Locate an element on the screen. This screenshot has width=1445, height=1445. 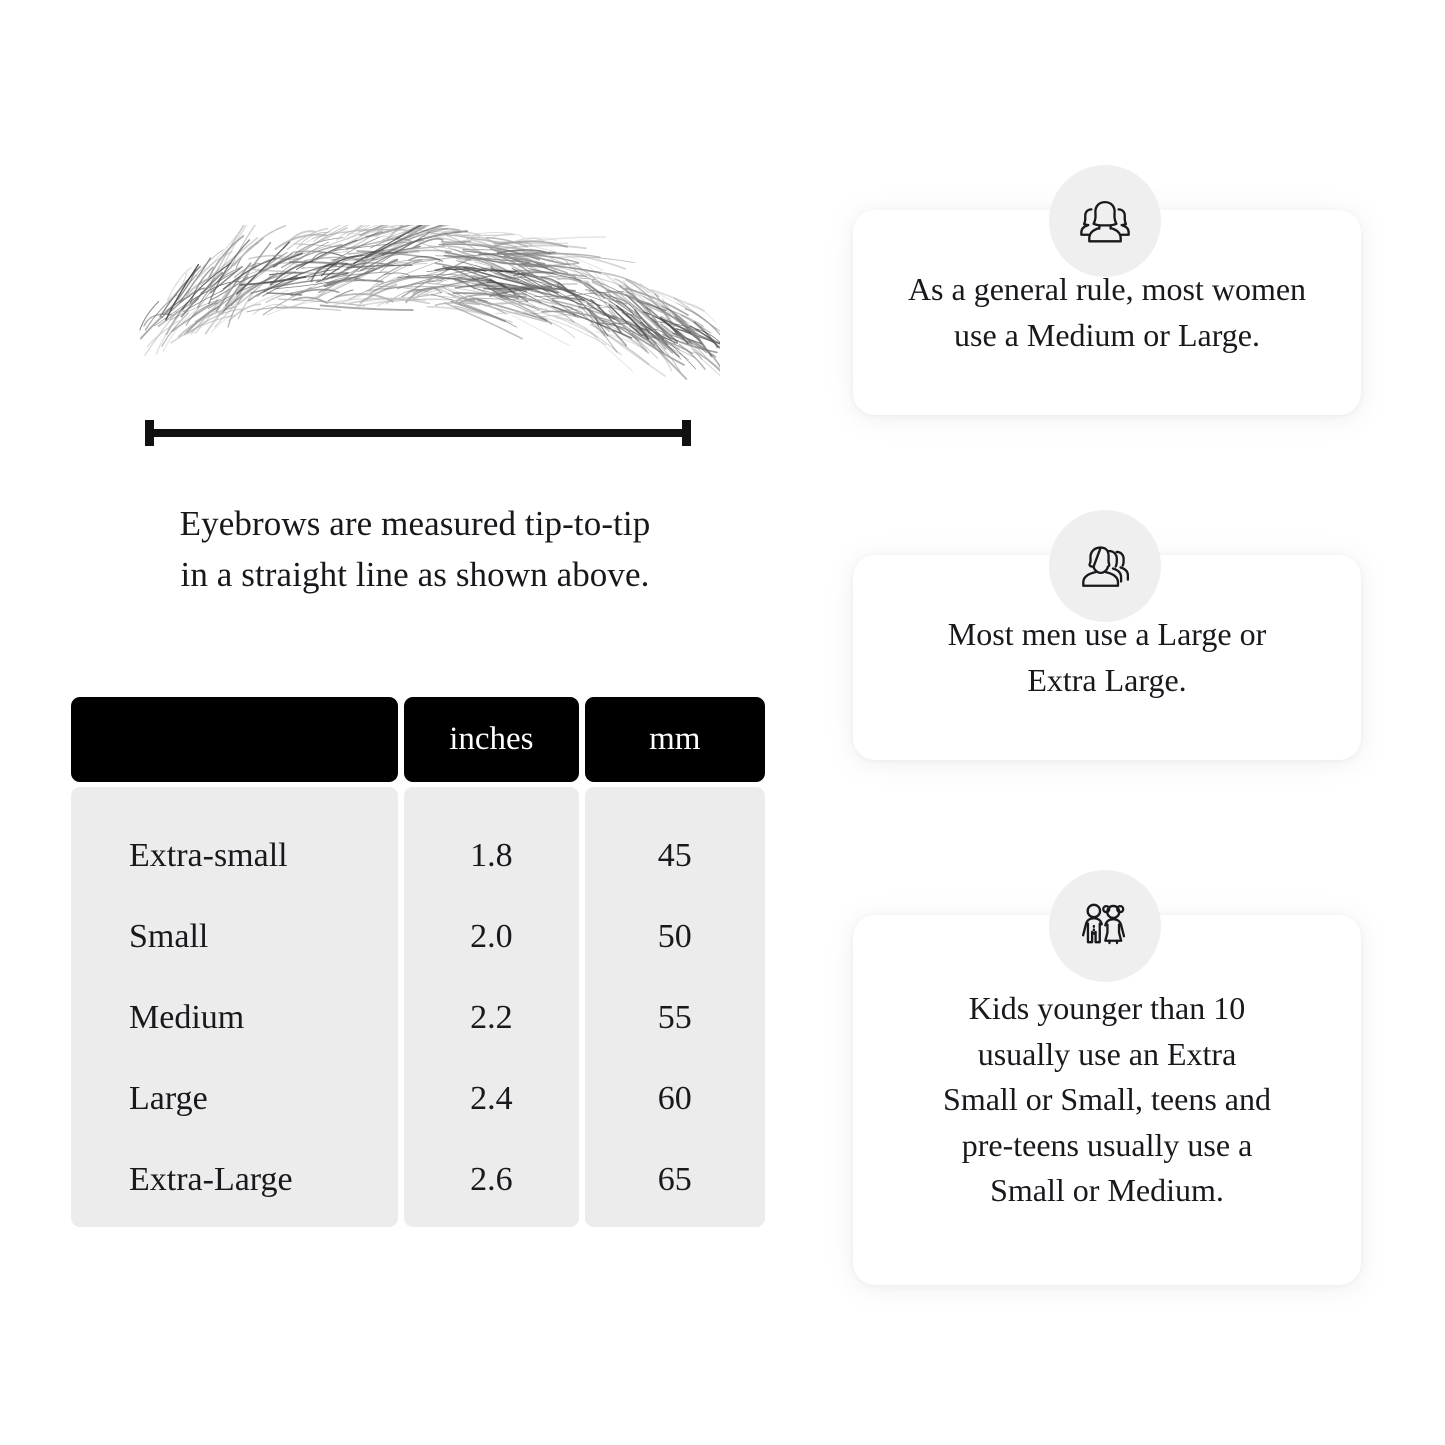
caption-line-1: Eyebrows are measured tip-to-tip is located at coordinates (415, 523).